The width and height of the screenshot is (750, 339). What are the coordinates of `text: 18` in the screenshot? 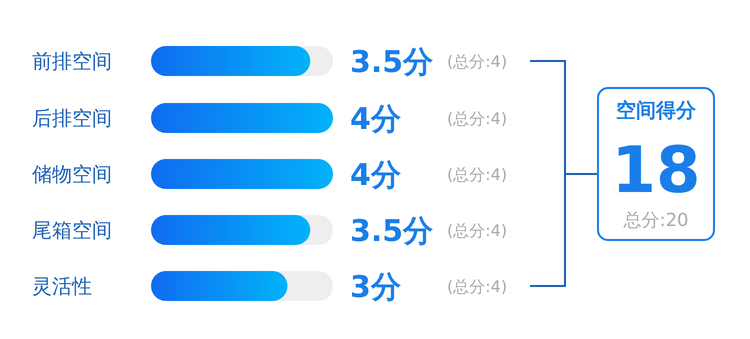 It's located at (656, 171).